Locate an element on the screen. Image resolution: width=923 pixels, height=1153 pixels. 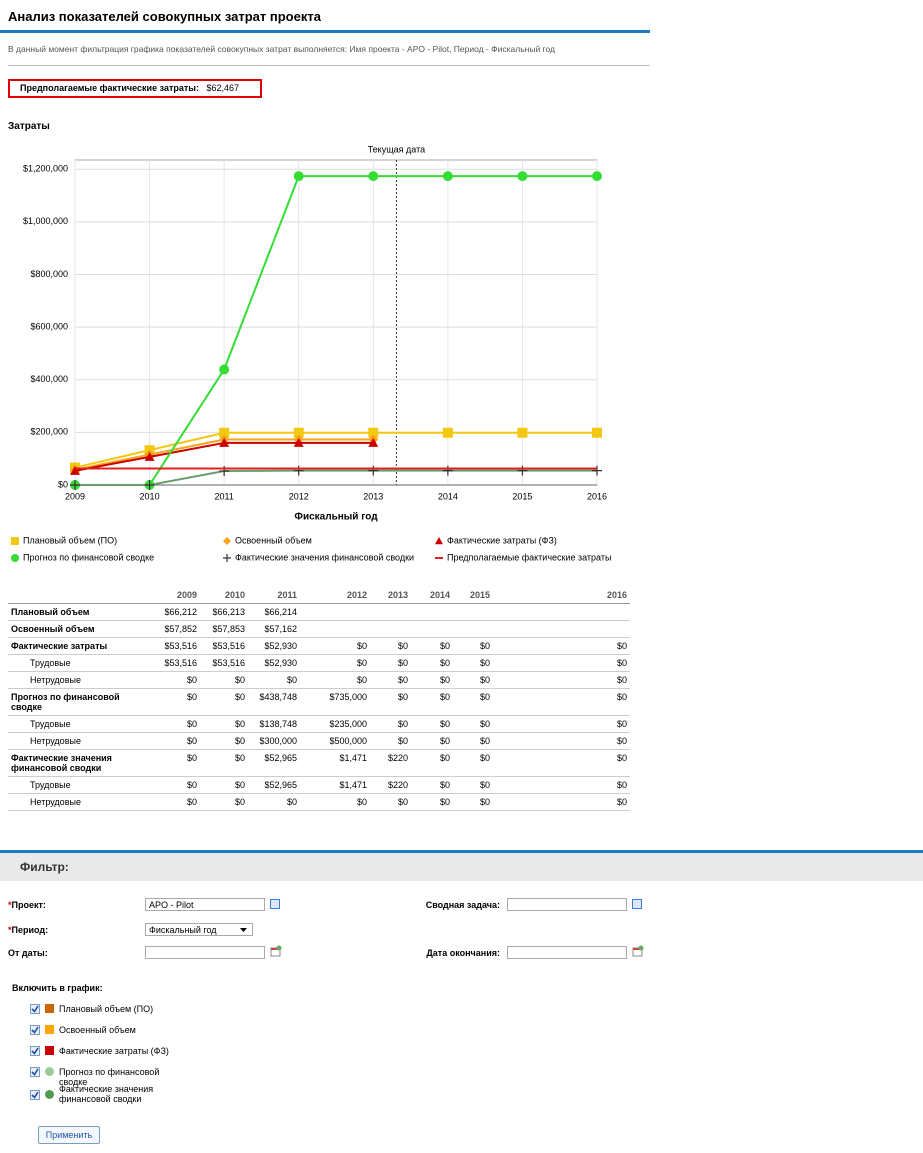
x-tick-label: 2009 is located at coordinates (75, 496).